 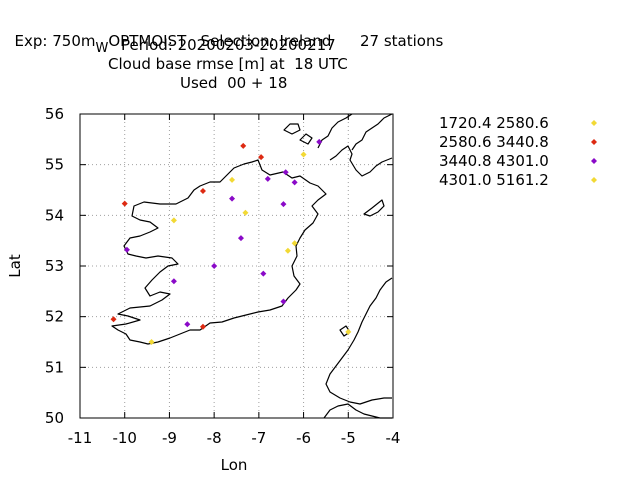 What do you see at coordinates (54, 317) in the screenshot?
I see `y-tick-label: 52` at bounding box center [54, 317].